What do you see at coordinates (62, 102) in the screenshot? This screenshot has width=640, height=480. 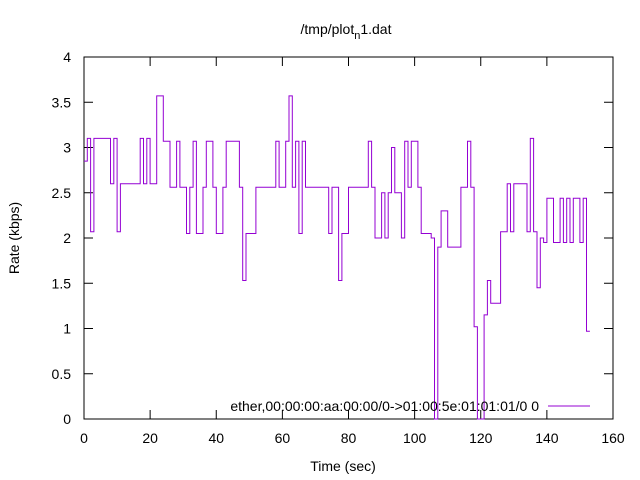 I see `y-tick-label: 3.5` at bounding box center [62, 102].